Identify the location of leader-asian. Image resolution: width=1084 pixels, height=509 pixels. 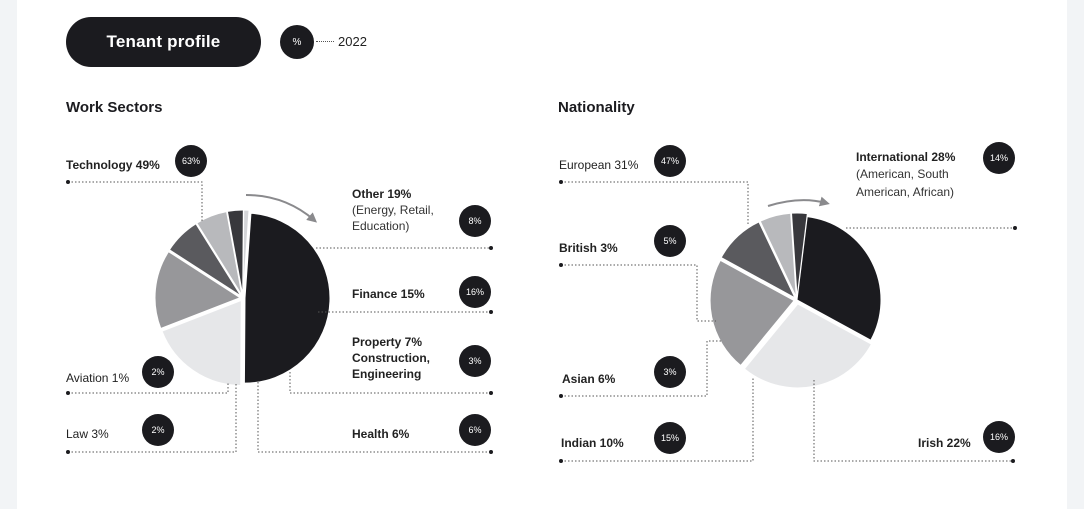
(641, 368).